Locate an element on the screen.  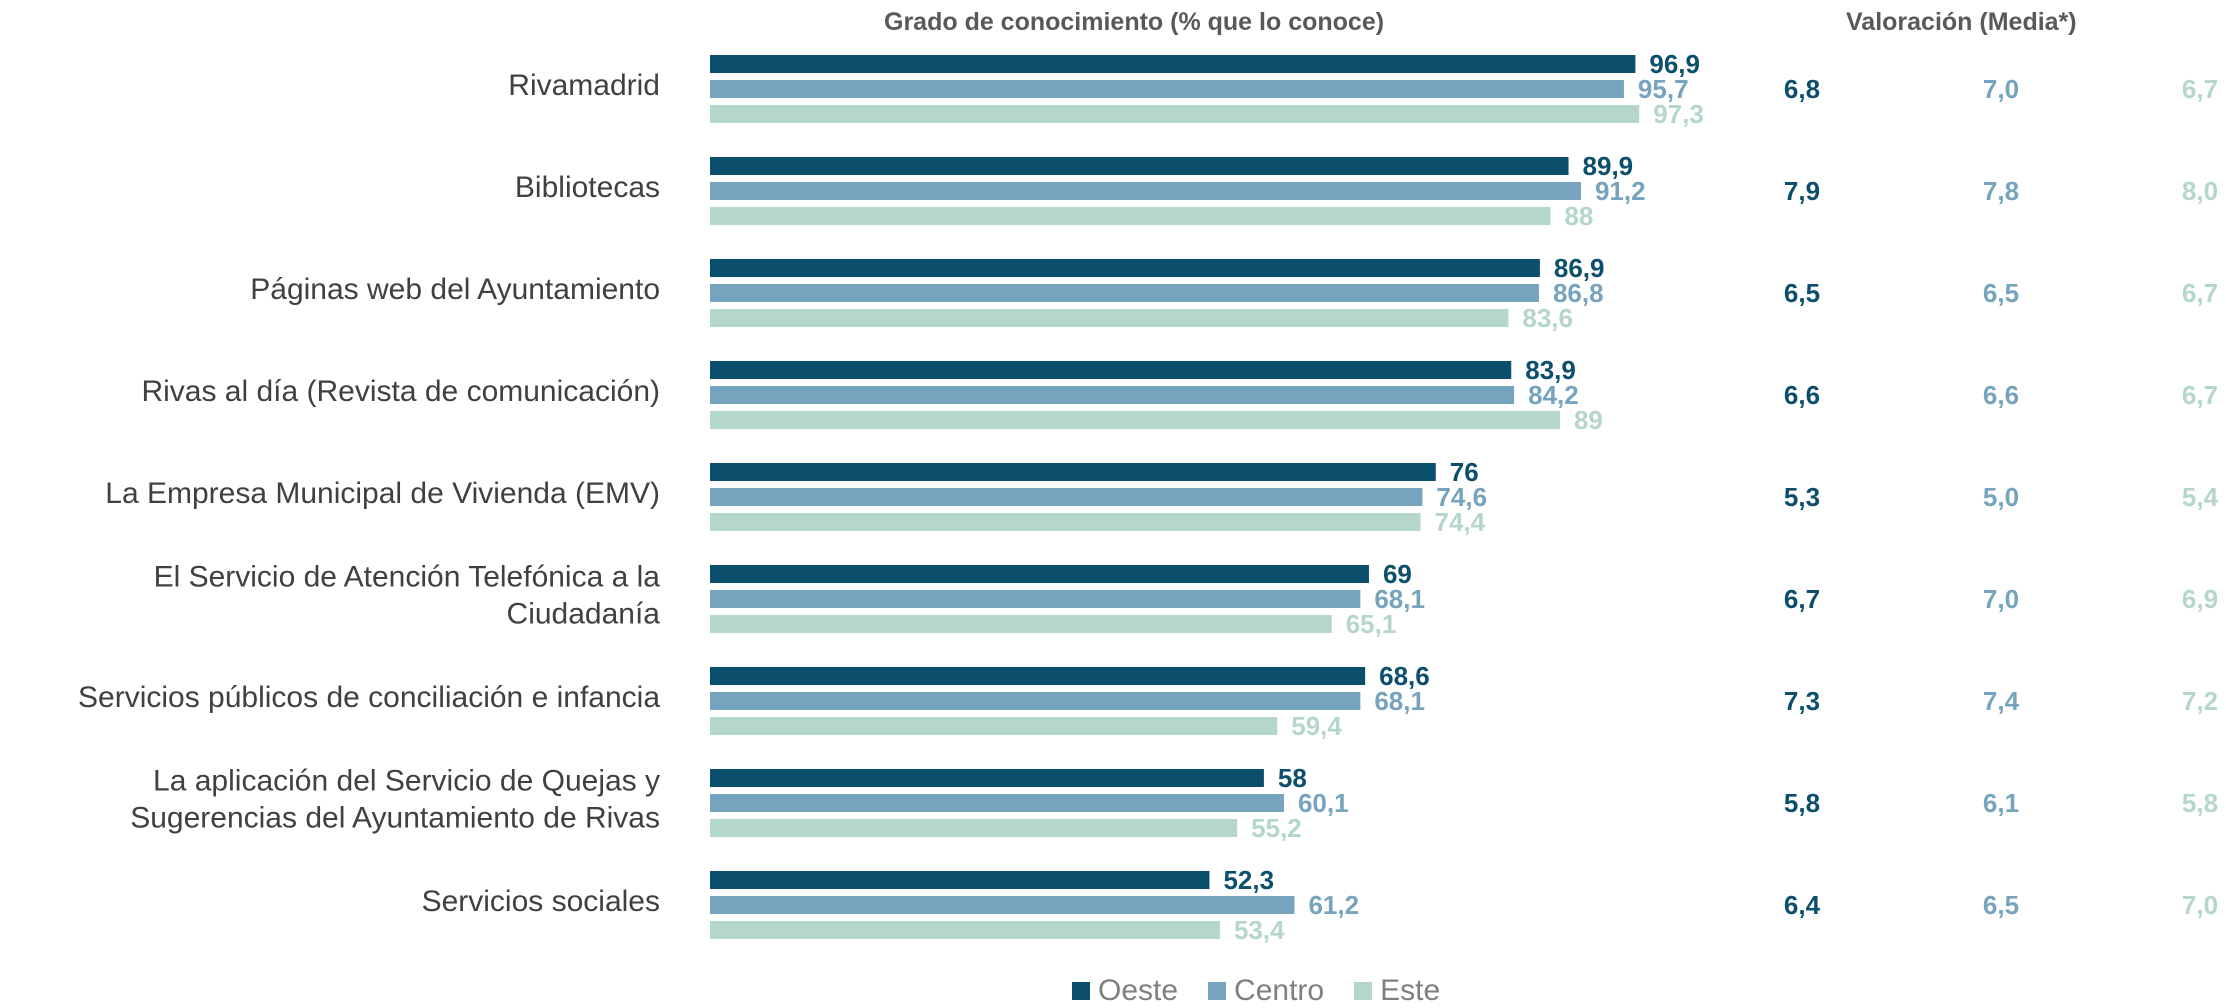
data-label-este: 59,4 is located at coordinates (1316, 726).